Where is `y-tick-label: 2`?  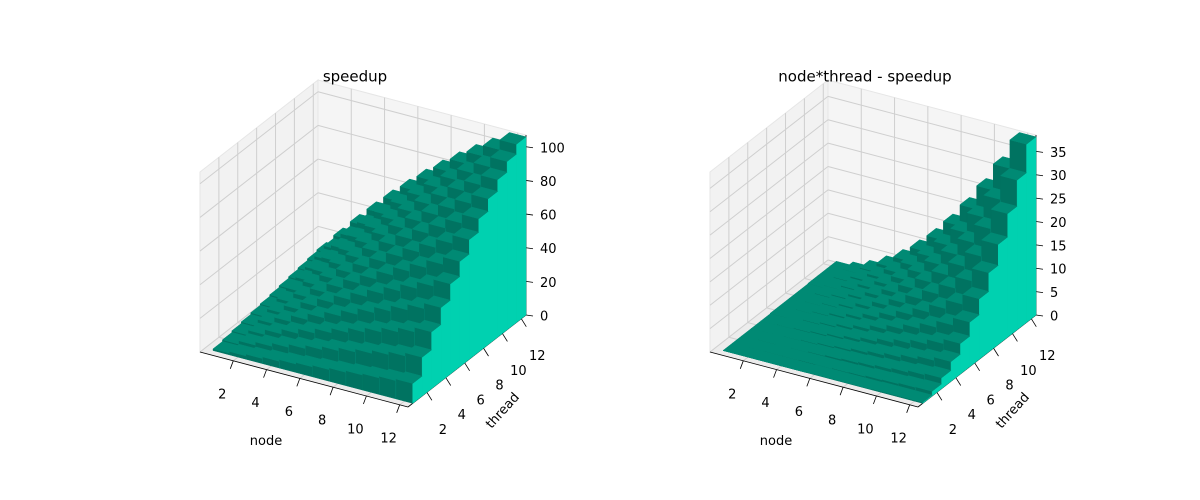
y-tick-label: 2 is located at coordinates (443, 430).